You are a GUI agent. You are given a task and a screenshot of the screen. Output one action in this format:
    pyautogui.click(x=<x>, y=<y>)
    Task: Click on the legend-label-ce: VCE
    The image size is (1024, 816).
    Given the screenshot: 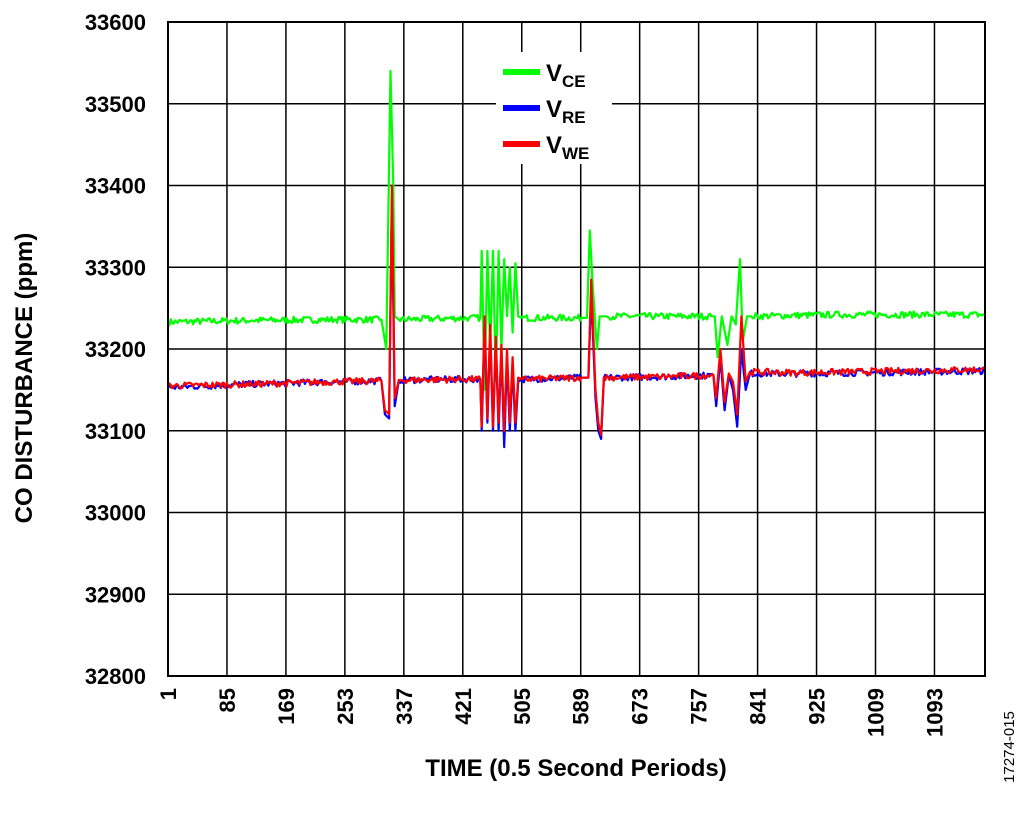 What is the action you would take?
    pyautogui.click(x=566, y=75)
    